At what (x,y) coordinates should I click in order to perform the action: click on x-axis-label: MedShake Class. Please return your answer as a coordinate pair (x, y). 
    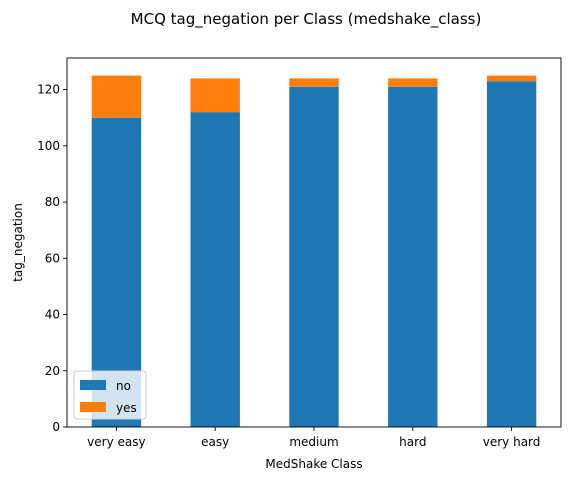
    Looking at the image, I should click on (313, 464).